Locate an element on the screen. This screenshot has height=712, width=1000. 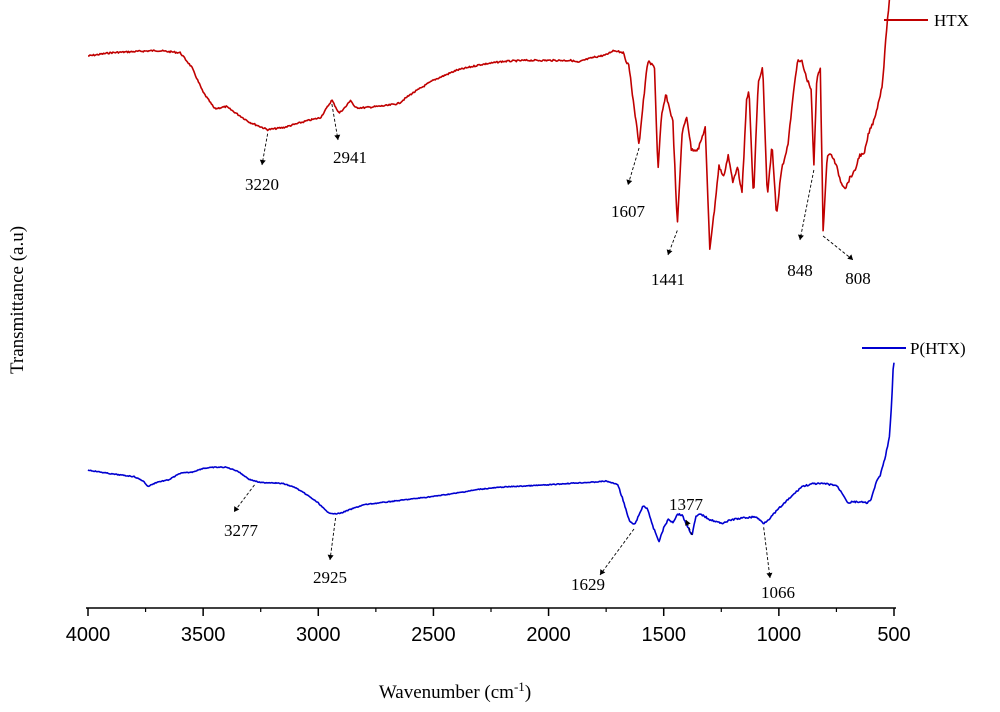
x-tick-label-500: 500 is located at coordinates (893, 635).